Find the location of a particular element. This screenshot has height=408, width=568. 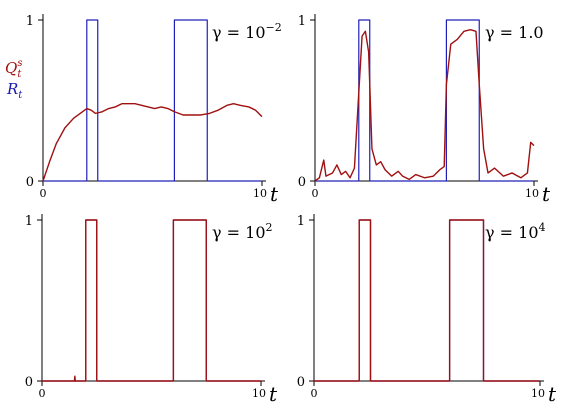

gamma-label: γ = 102 is located at coordinates (242, 231).